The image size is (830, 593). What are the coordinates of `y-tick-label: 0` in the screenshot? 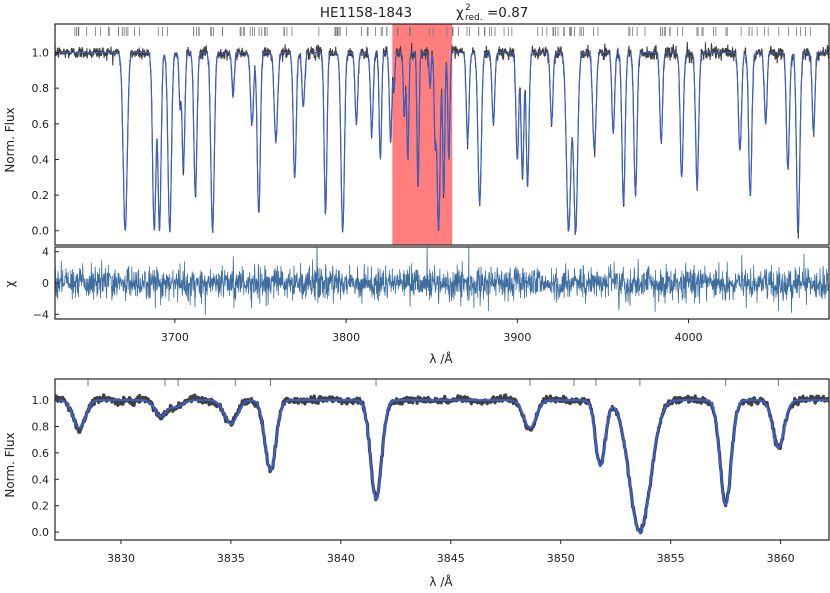 It's located at (45, 283).